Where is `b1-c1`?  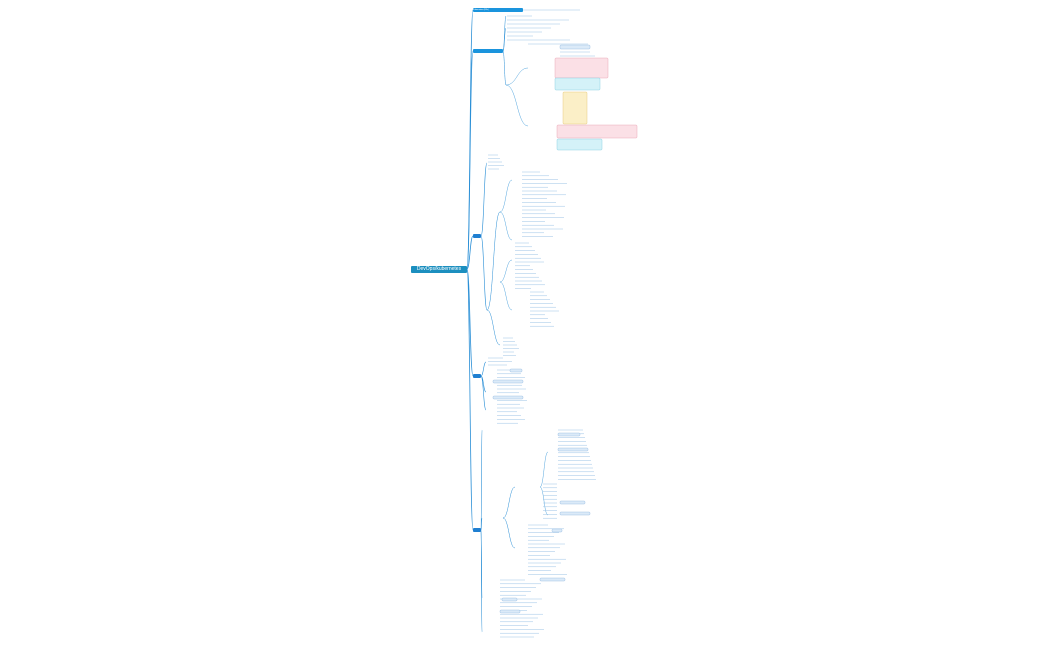
b1-c1 is located at coordinates (484, 199).